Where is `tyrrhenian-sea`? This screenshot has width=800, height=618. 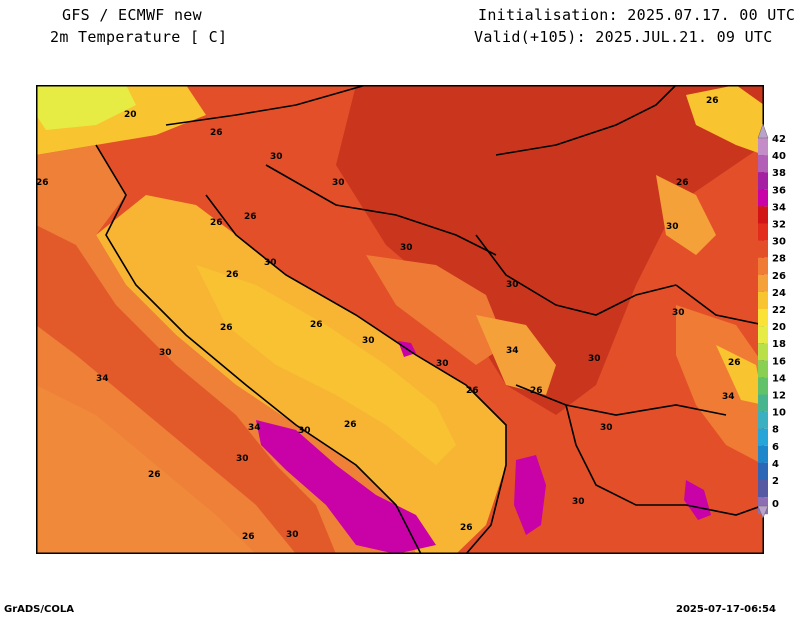 tyrrhenian-sea is located at coordinates (146, 469).